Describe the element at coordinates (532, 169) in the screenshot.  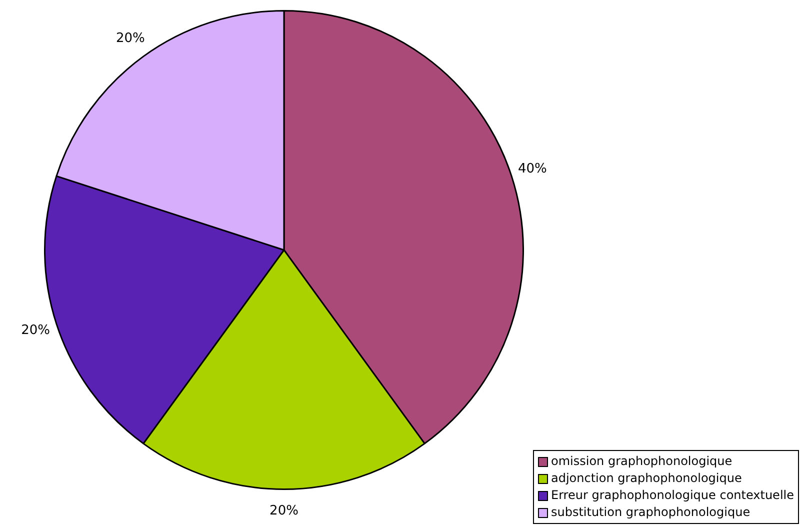
I see `data-label: 40%` at that location.